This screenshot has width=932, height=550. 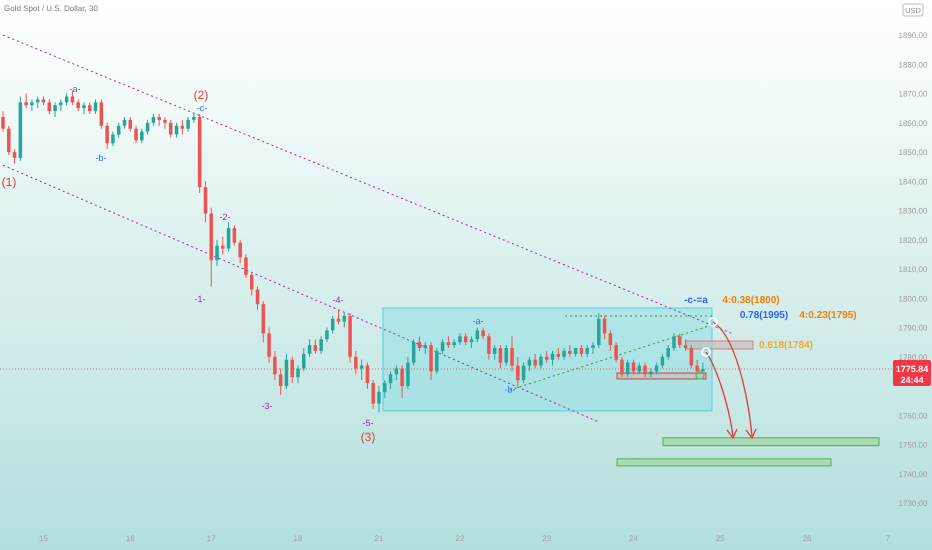 What do you see at coordinates (913, 94) in the screenshot?
I see `y-tick-label: 1870,00` at bounding box center [913, 94].